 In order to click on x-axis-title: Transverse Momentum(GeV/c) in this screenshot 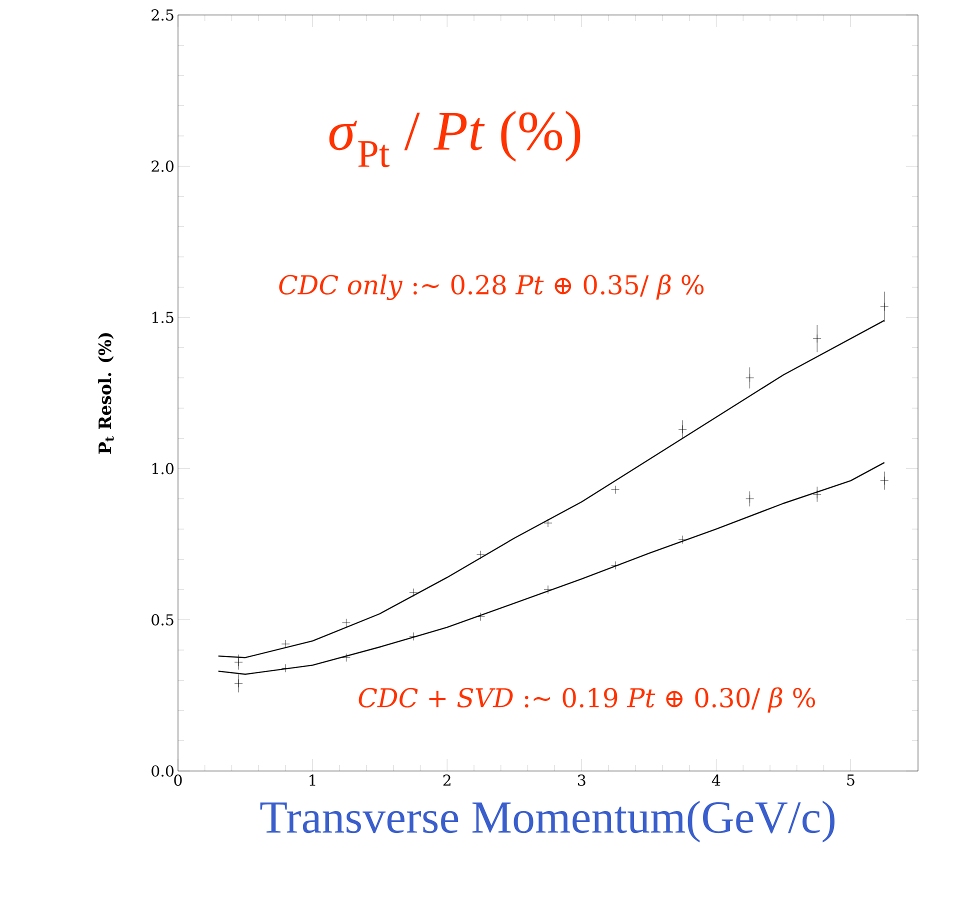, I will do `click(547, 821)`.